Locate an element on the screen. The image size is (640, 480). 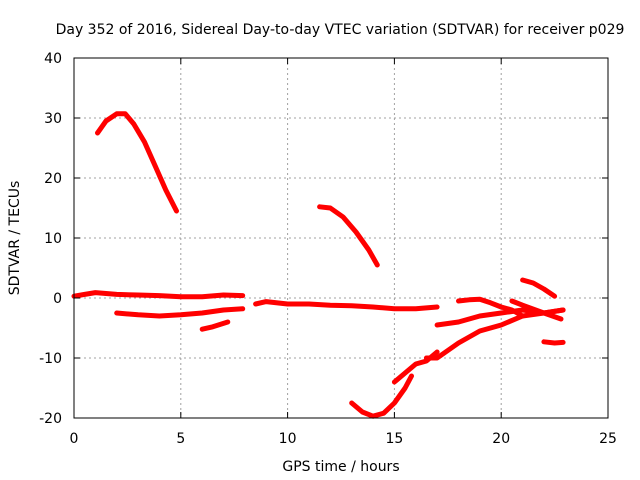
x-tick-label: 25 is located at coordinates (608, 439).